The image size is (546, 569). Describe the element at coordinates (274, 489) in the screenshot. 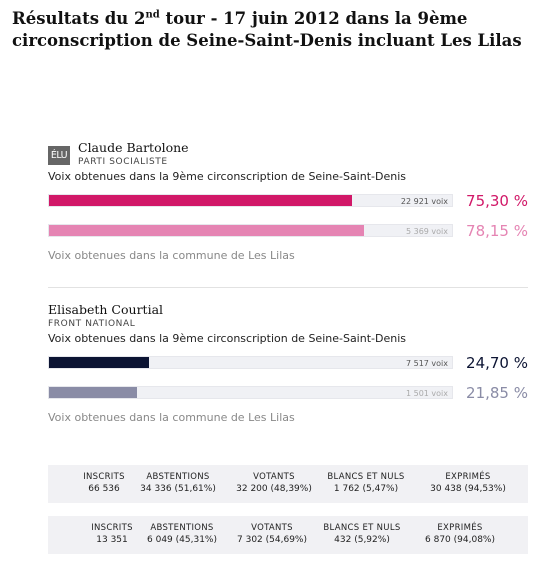

I see `stat-value: 32 200 (48,39%)` at that location.